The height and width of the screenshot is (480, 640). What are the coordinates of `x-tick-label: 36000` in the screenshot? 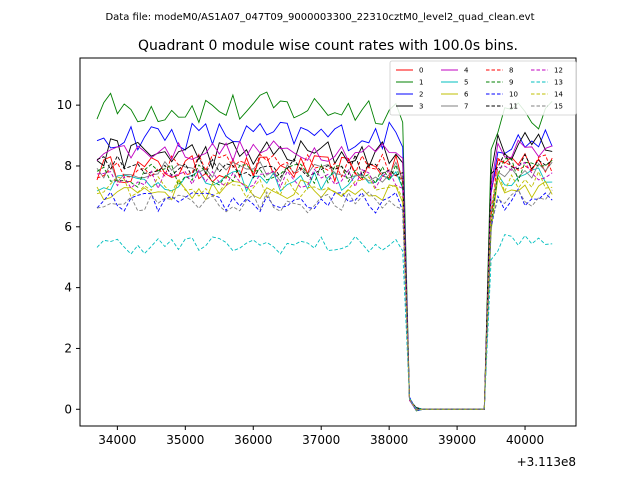 It's located at (253, 440).